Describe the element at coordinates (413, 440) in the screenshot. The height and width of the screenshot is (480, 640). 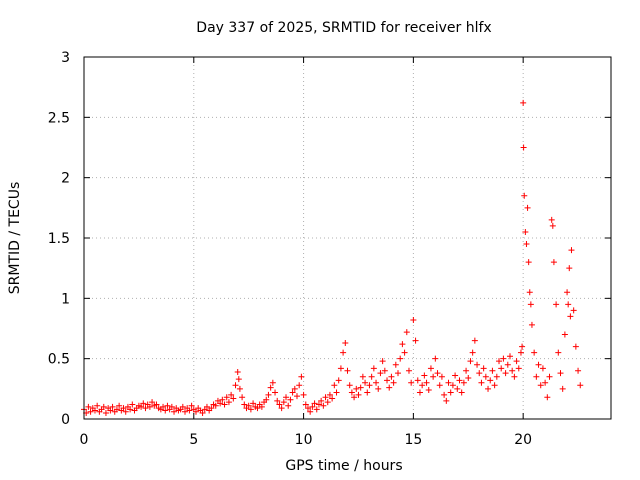
I see `x-tick-label: 15` at that location.